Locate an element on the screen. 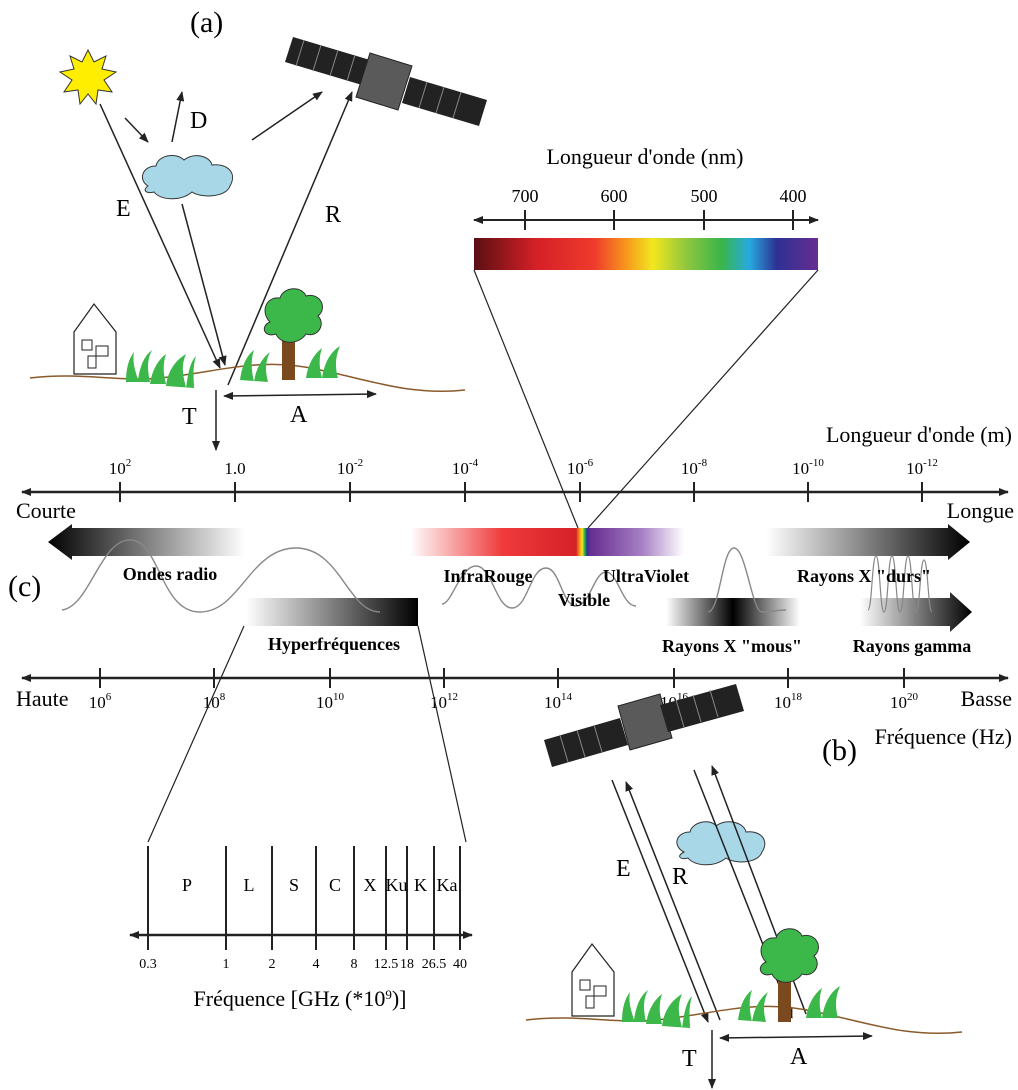 The image size is (1018, 1090). microwave-band-letter: P is located at coordinates (187, 885).